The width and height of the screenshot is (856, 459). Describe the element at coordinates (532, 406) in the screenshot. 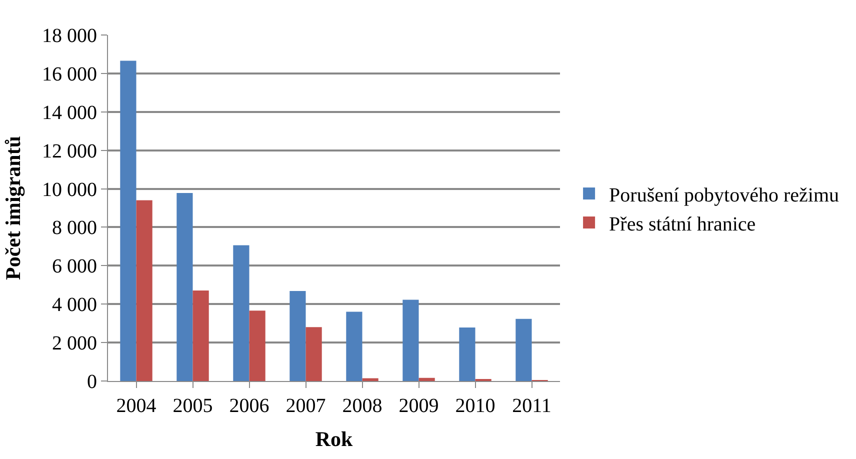

I see `x-tick-label: 2011` at that location.